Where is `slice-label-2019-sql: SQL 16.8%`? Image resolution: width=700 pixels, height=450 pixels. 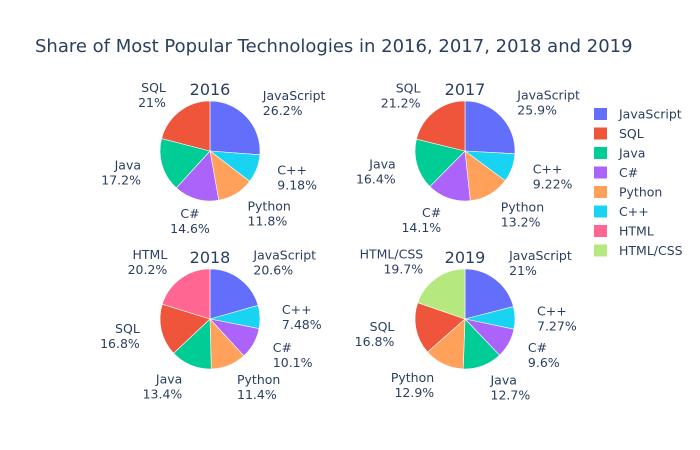
slice-label-2019-sql: SQL 16.8% is located at coordinates (375, 334).